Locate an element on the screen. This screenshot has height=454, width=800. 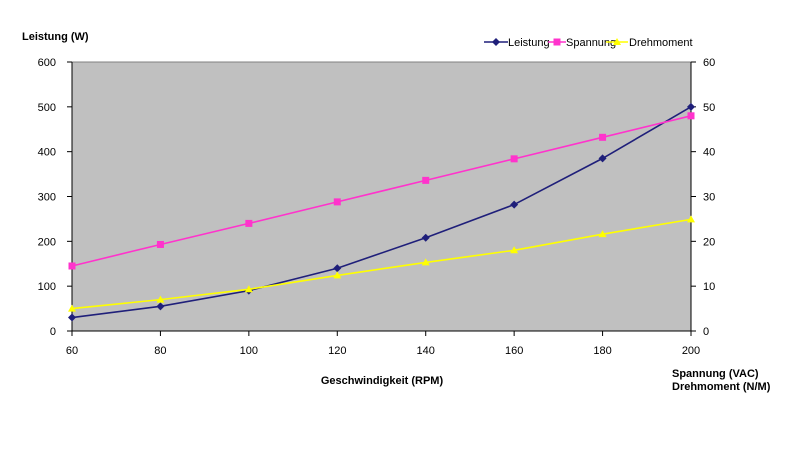
y-left-tick-label: 0 is located at coordinates (53, 332).